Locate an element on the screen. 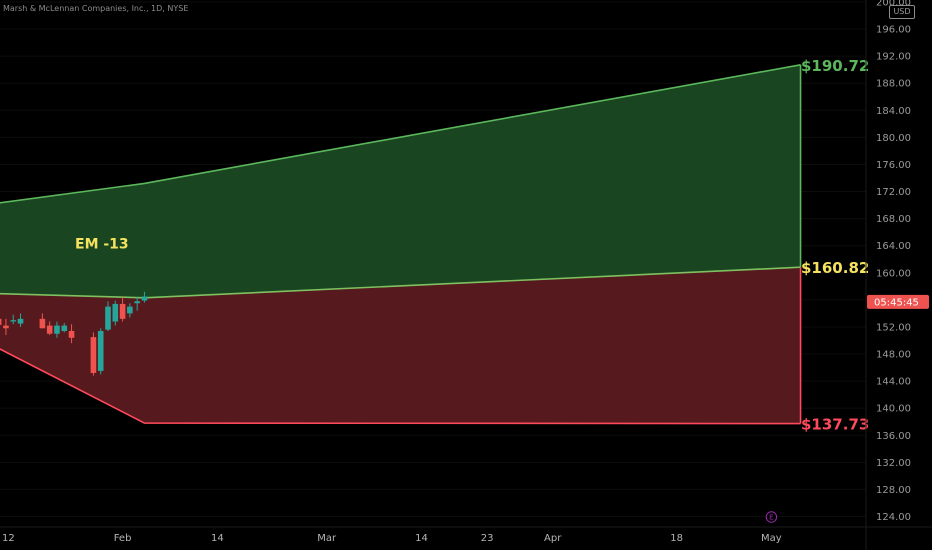 This screenshot has height=550, width=932. time-tag: 05:45:45 is located at coordinates (896, 302).